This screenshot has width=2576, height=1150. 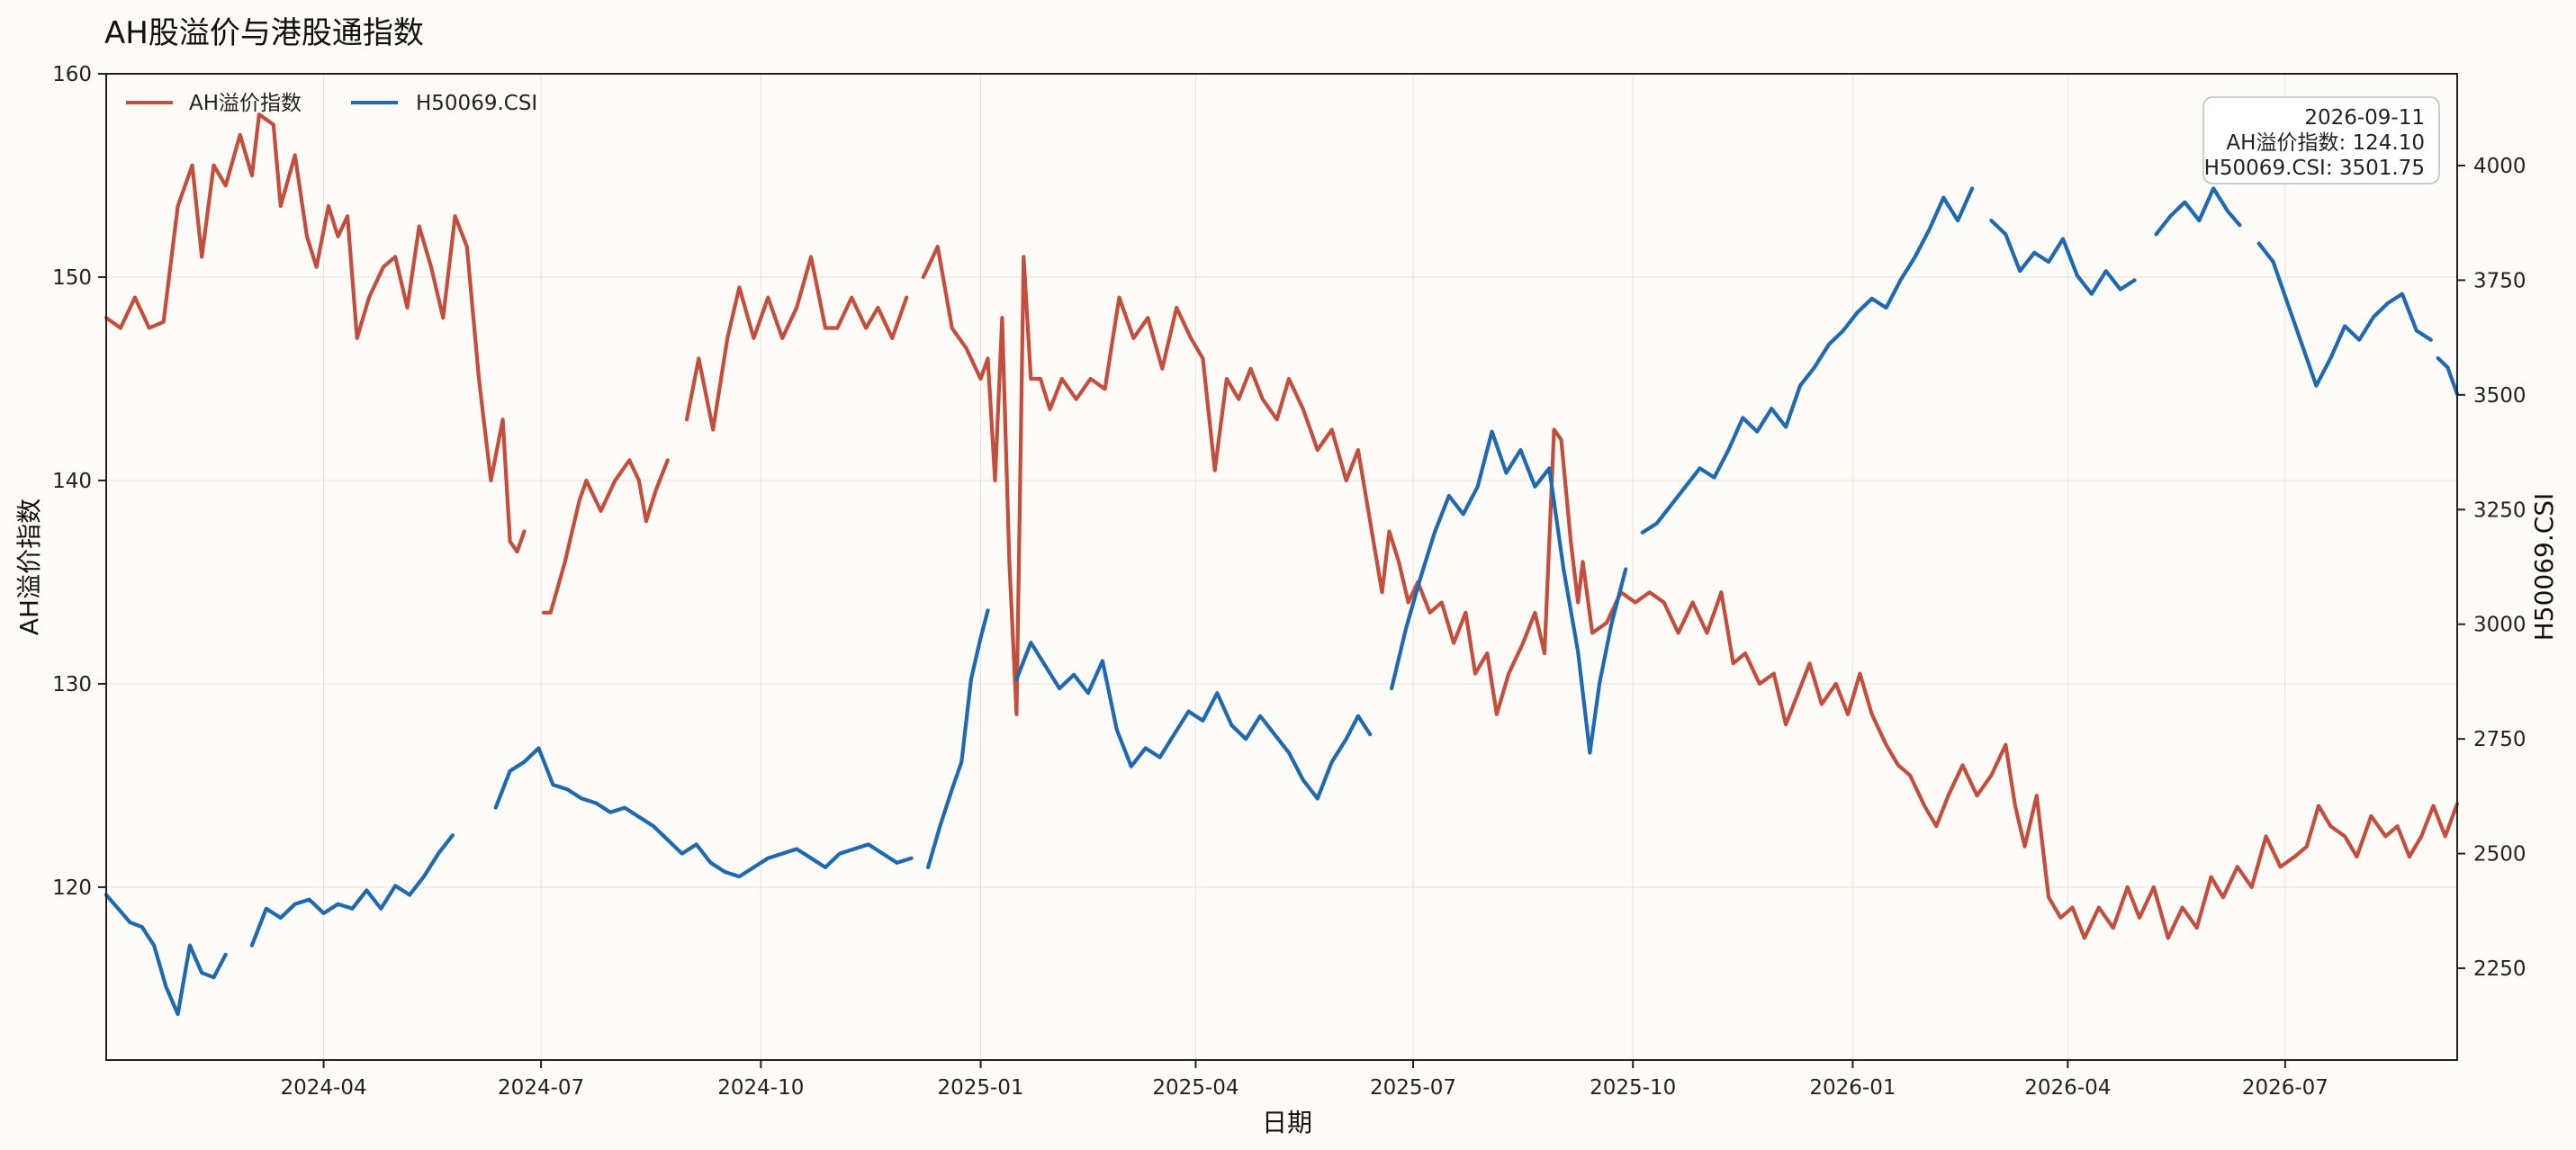 What do you see at coordinates (72, 684) in the screenshot?
I see `y-left-tick-label: 130` at bounding box center [72, 684].